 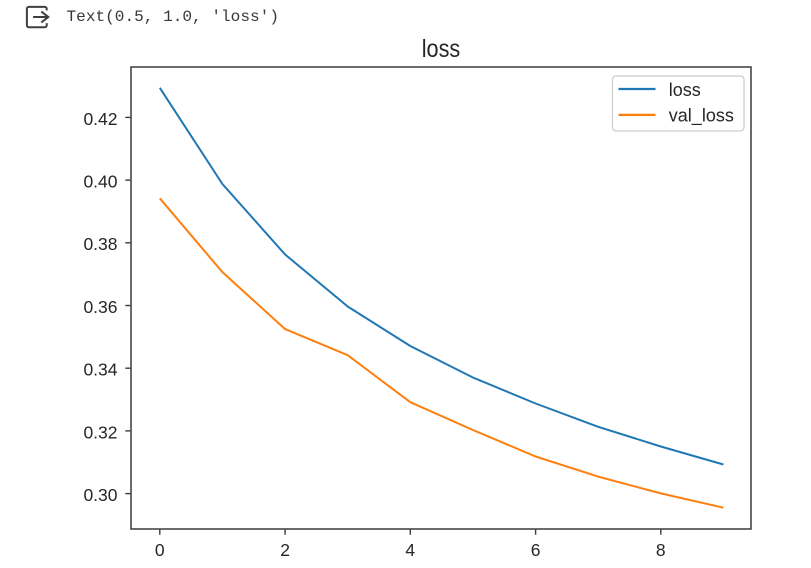 What do you see at coordinates (160, 550) in the screenshot?
I see `svg-text: 0` at bounding box center [160, 550].